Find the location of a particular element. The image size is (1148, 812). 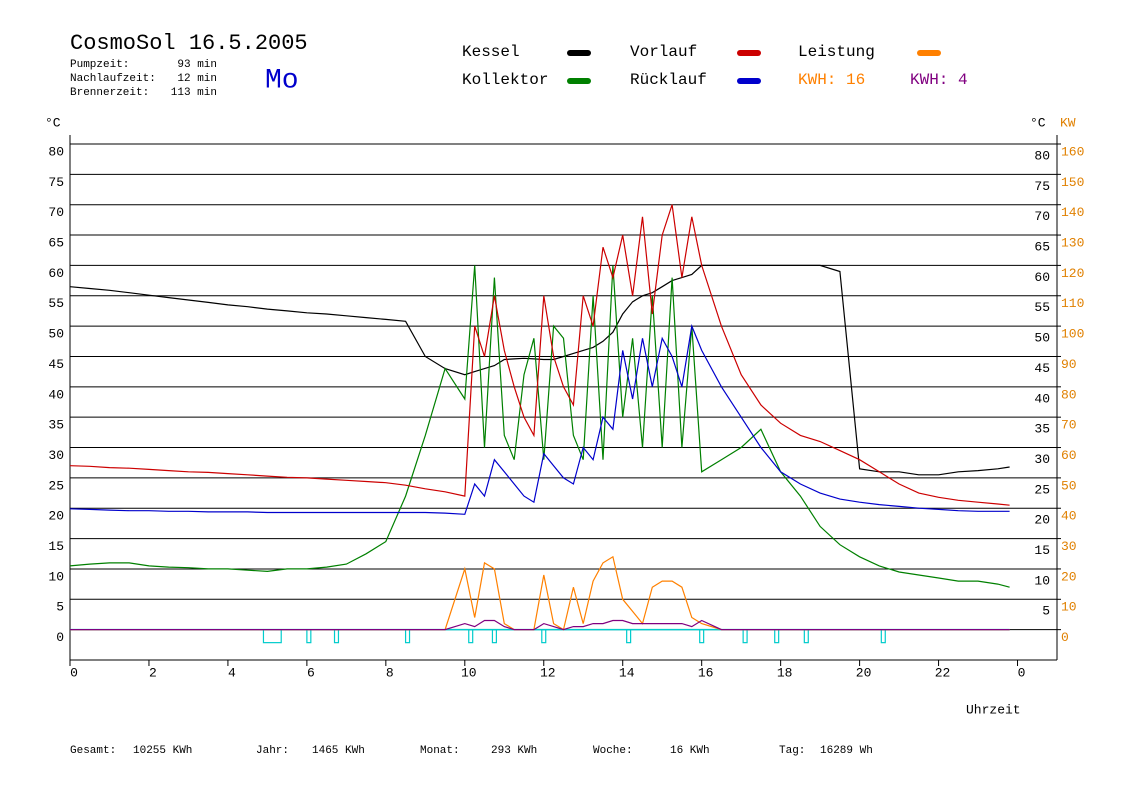

y-tick-label-right: 20 is located at coordinates (1042, 520).